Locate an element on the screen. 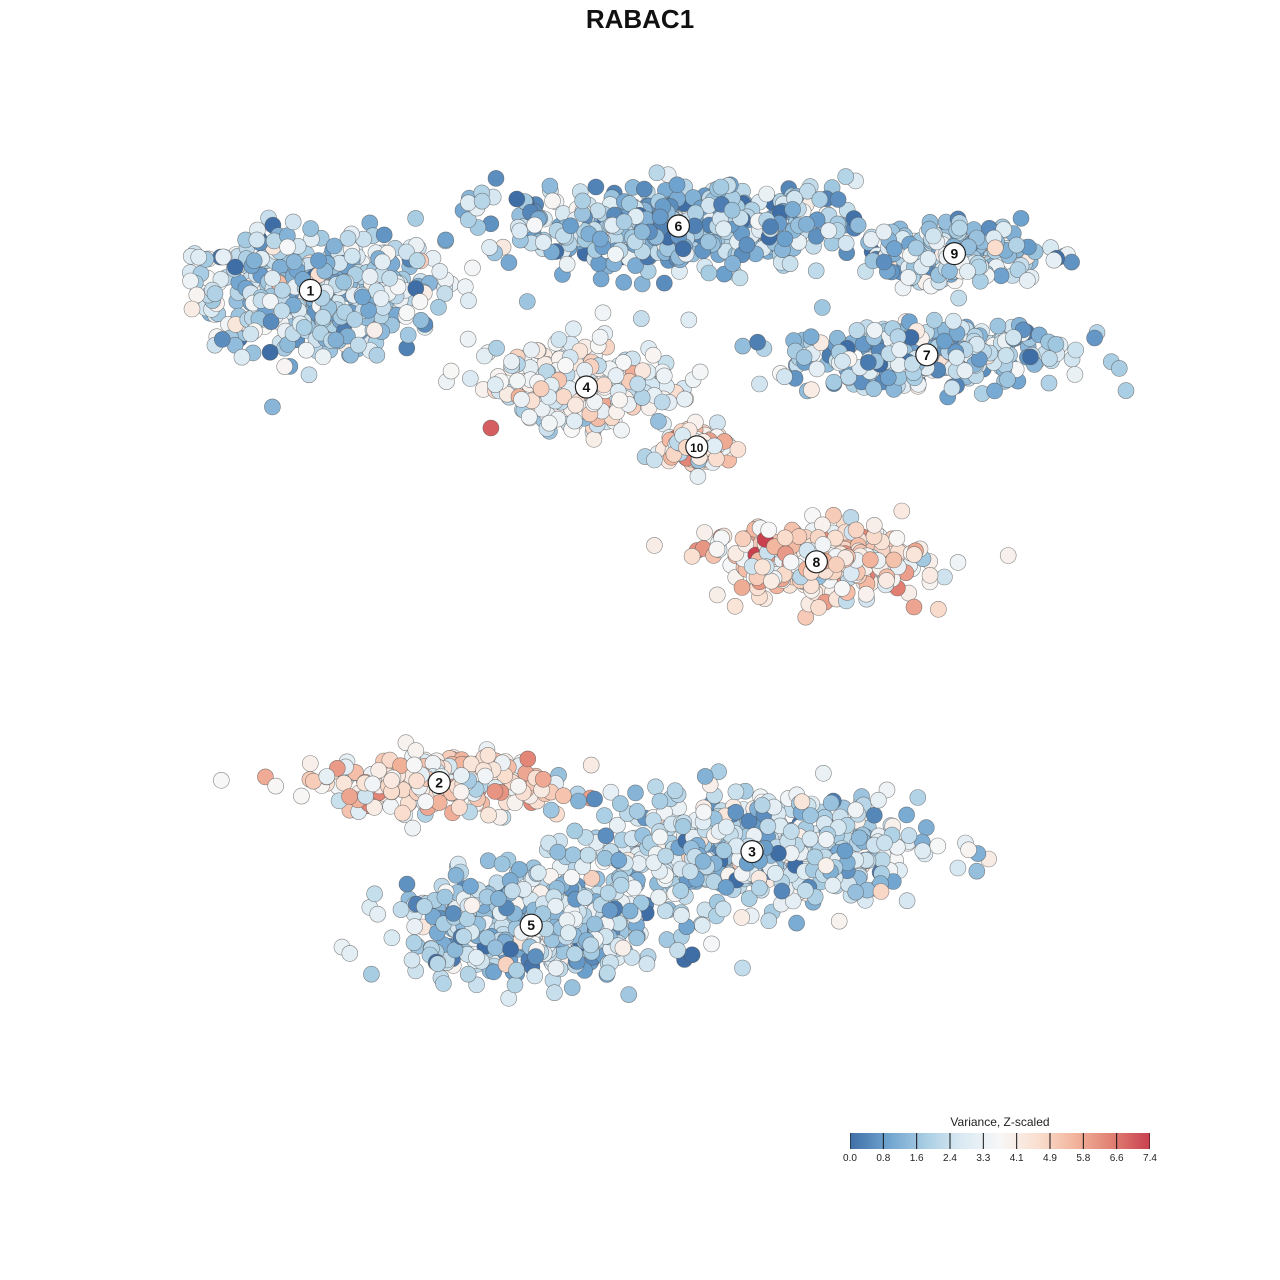  cluster-label-2: 2 is located at coordinates (439, 782).